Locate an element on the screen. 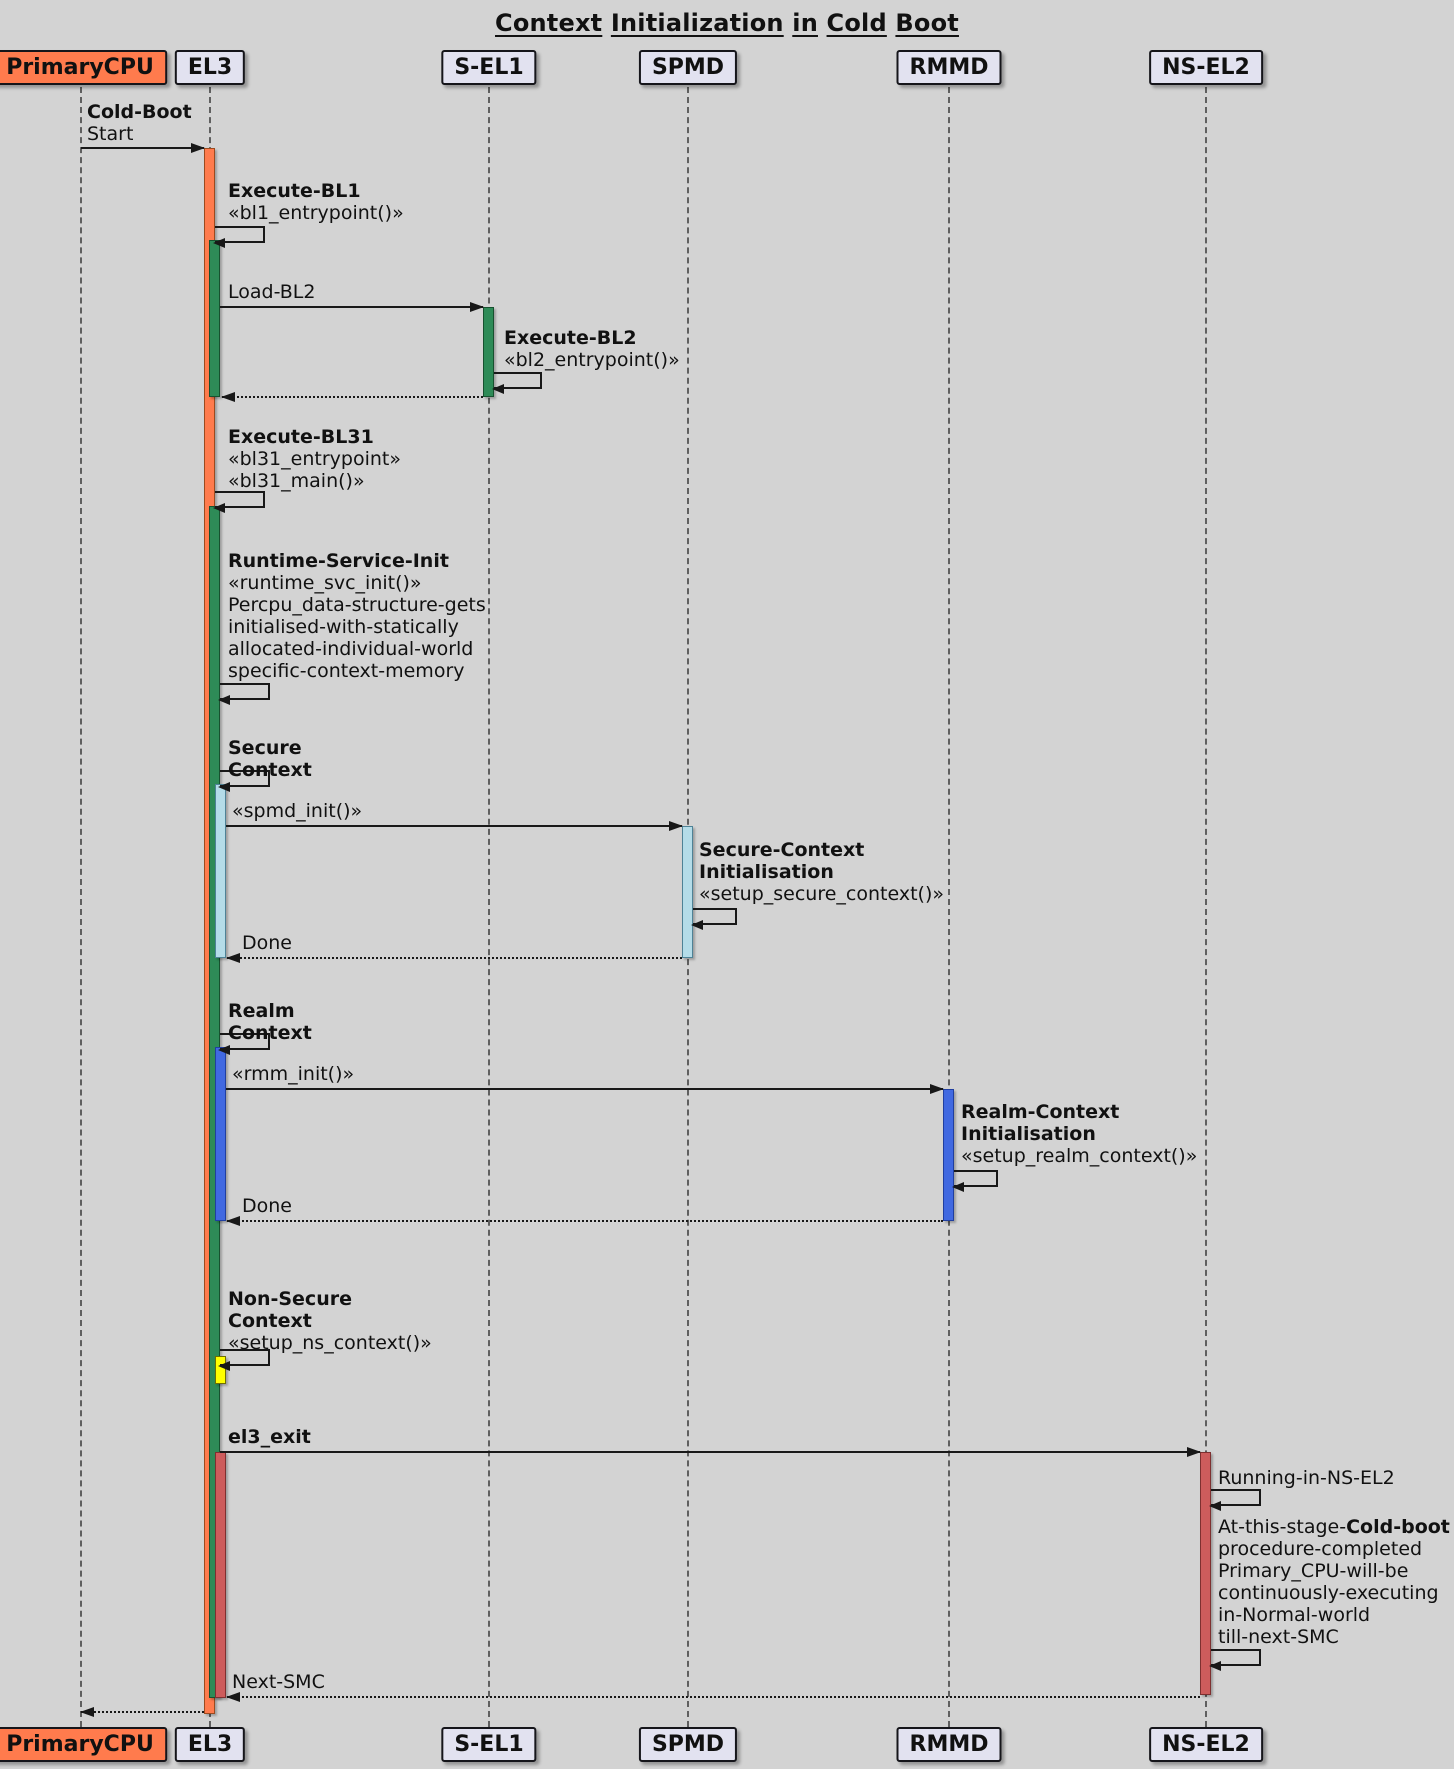  label-execute-bl2: Execute-BL2 «bl2_entrypoint()» is located at coordinates (592, 349).